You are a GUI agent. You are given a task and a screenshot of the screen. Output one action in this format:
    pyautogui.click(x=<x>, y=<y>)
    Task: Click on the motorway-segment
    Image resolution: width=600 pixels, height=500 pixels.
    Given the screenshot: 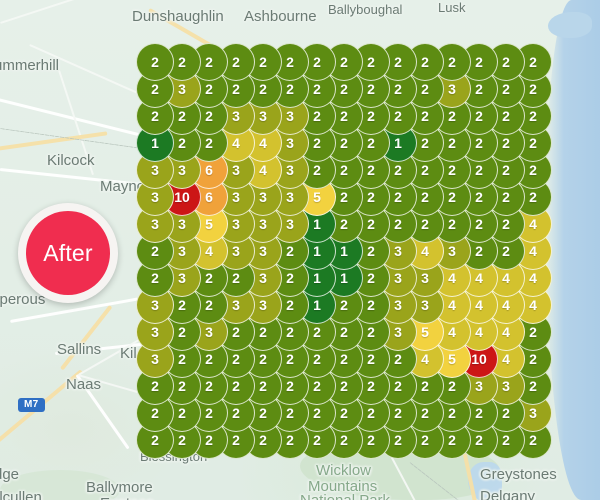 What is the action you would take?
    pyautogui.click(x=86, y=337)
    